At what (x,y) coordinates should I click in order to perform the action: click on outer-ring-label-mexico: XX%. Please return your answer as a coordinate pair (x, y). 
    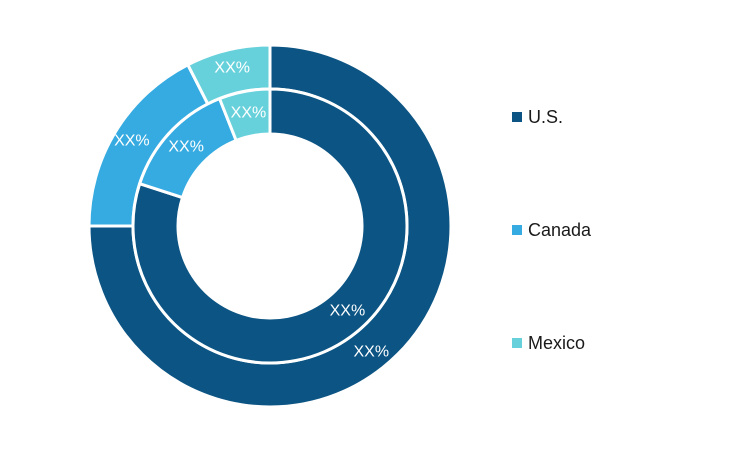
    Looking at the image, I should click on (232, 68).